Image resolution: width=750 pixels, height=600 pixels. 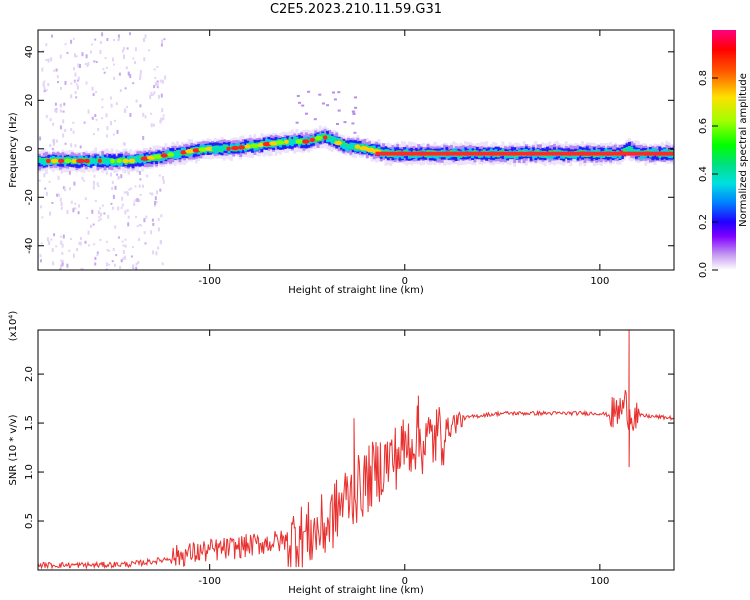 What do you see at coordinates (29, 100) in the screenshot?
I see `y-tick-label: 20` at bounding box center [29, 100].